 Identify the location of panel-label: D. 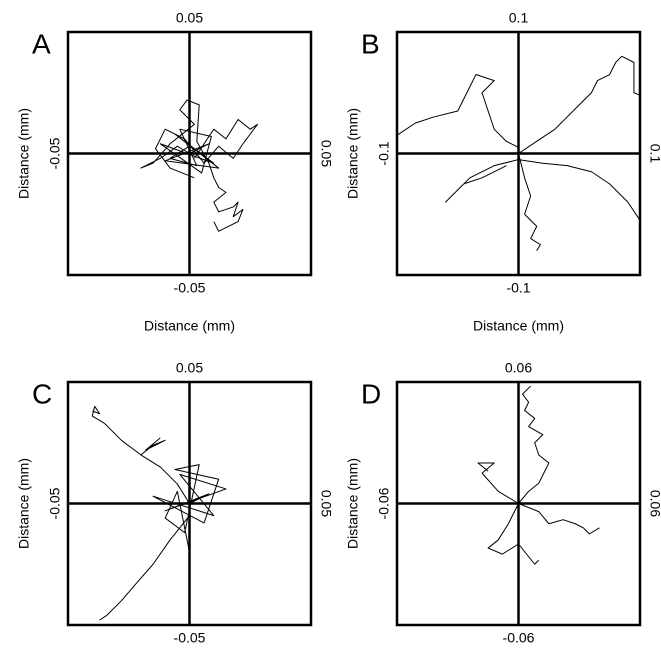
(371, 393).